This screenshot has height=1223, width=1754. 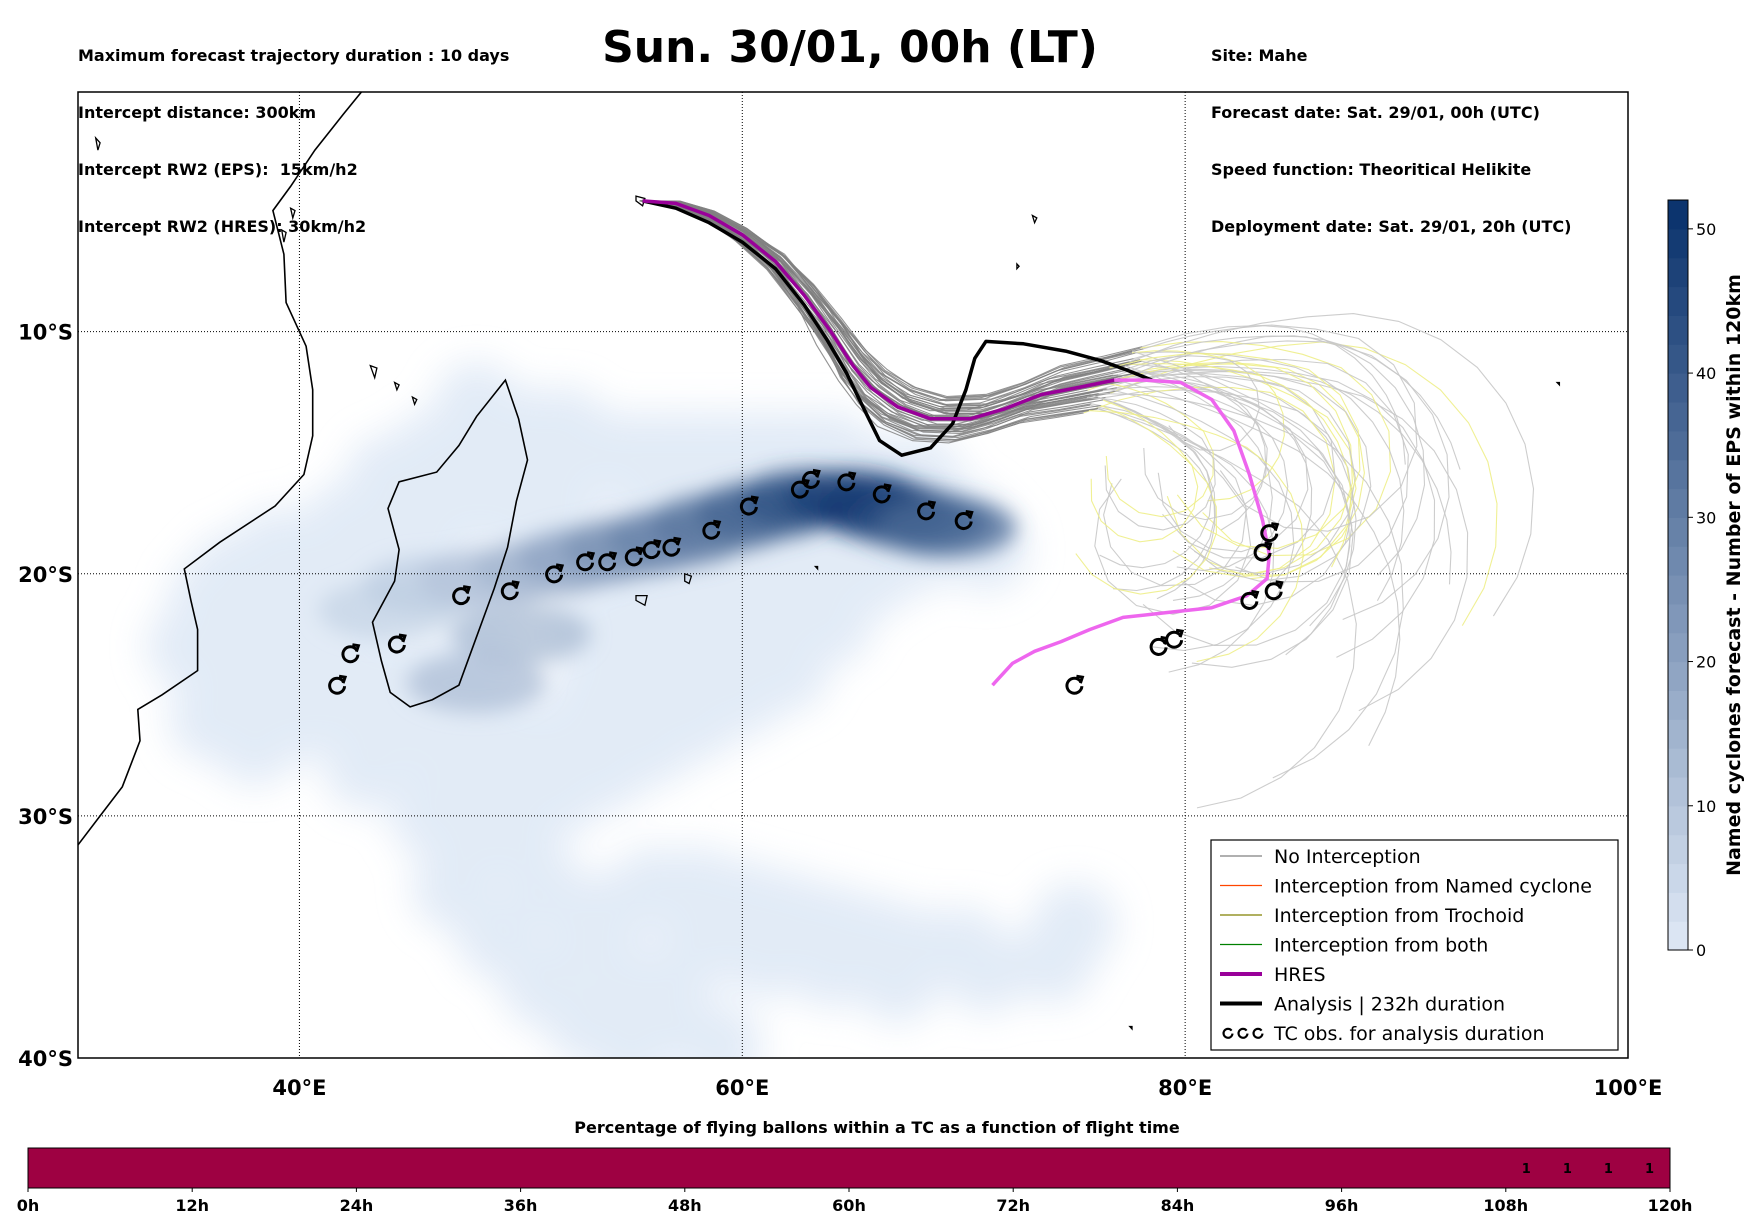 What do you see at coordinates (1414, 945) in the screenshot?
I see `legend-box` at bounding box center [1414, 945].